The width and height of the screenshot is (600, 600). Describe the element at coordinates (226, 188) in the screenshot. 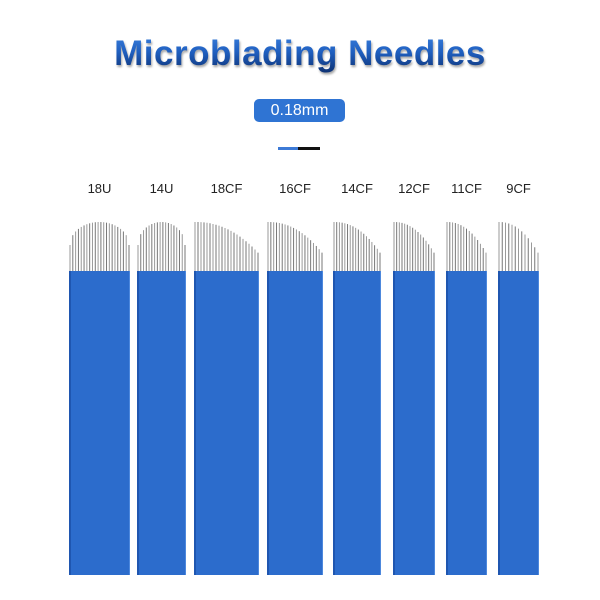

I see `blade-label: 18CF` at that location.